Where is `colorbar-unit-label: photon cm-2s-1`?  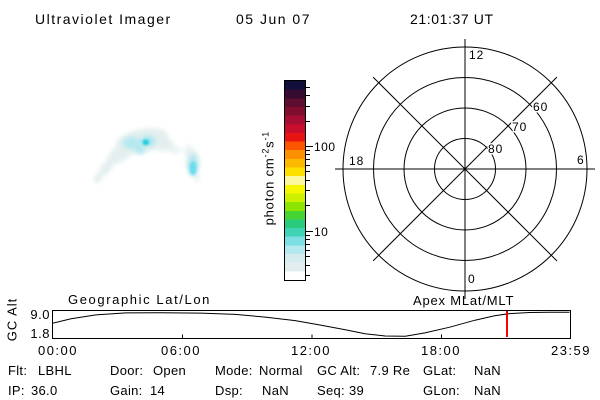
colorbar-unit-label: photon cm-2s-1 is located at coordinates (268, 178).